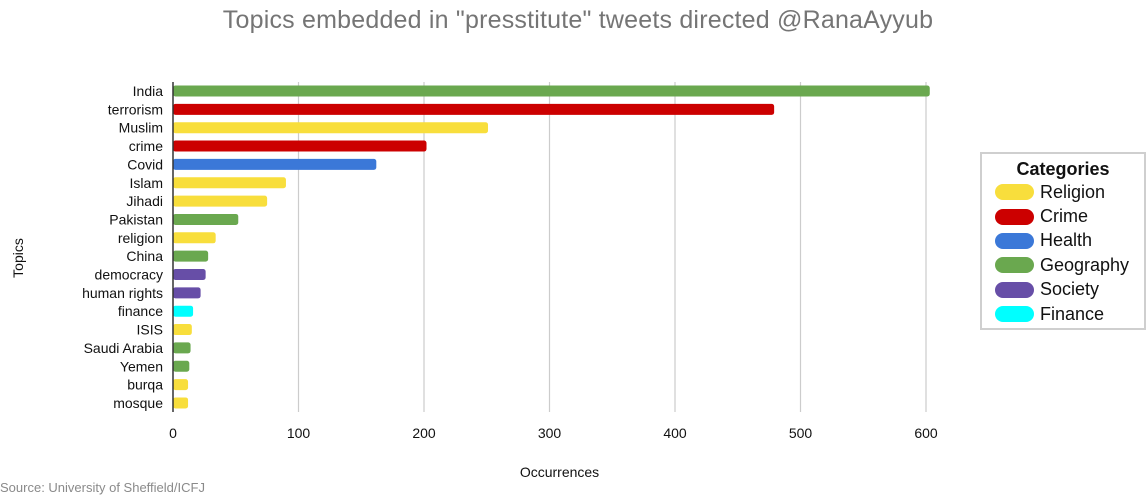 The width and height of the screenshot is (1146, 495). What do you see at coordinates (145, 164) in the screenshot?
I see `y-tick-label: Covid` at bounding box center [145, 164].